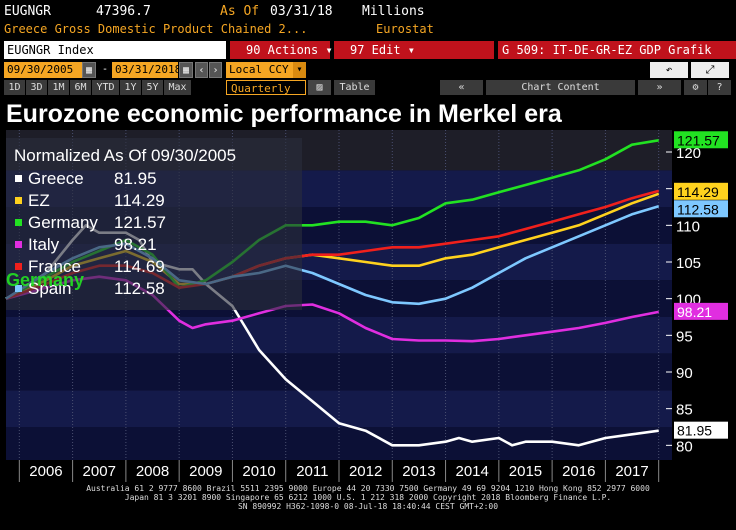  Describe the element at coordinates (18, 200) in the screenshot. I see `legend-swatch-ez` at that location.